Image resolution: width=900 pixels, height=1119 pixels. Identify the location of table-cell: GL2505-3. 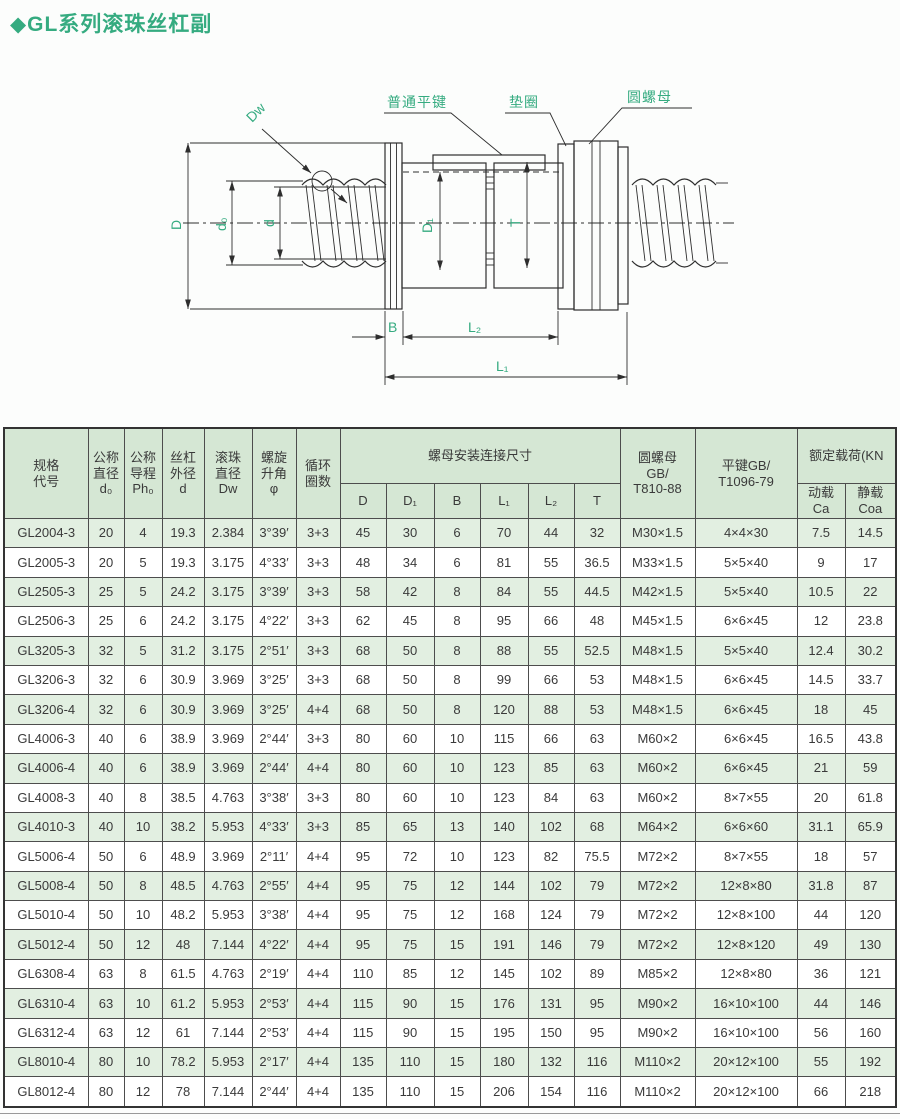
(46, 592).